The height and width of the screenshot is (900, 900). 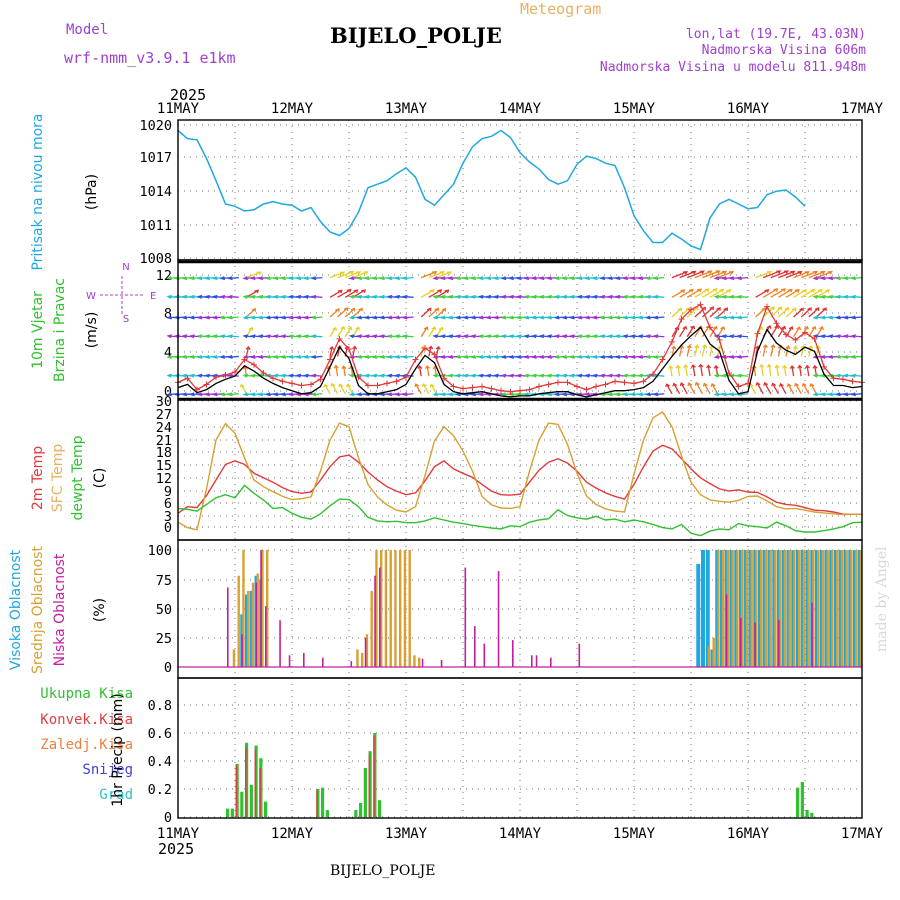 What do you see at coordinates (292, 109) in the screenshot?
I see `x-tick-top: 12MAY` at bounding box center [292, 109].